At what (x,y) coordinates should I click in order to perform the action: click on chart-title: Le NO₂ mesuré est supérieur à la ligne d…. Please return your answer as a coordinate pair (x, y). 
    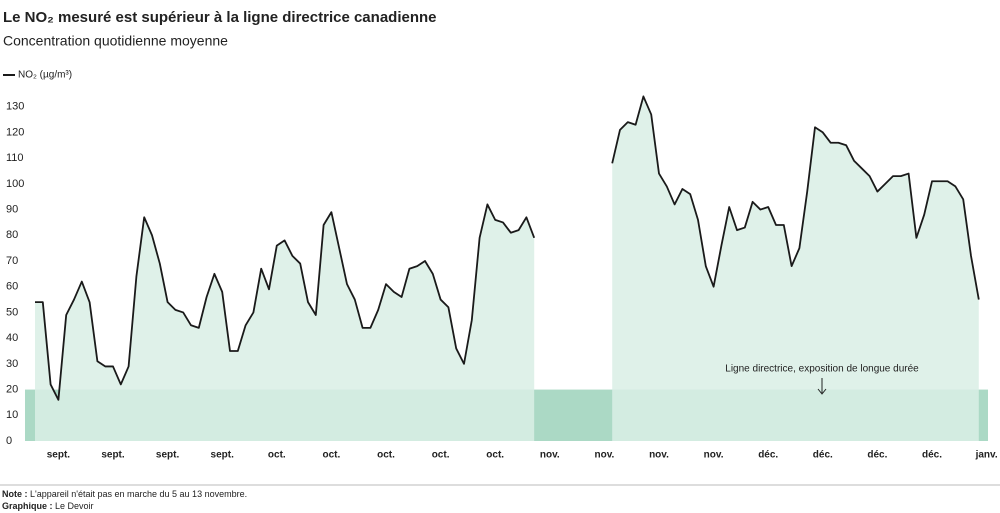
    Looking at the image, I should click on (220, 17).